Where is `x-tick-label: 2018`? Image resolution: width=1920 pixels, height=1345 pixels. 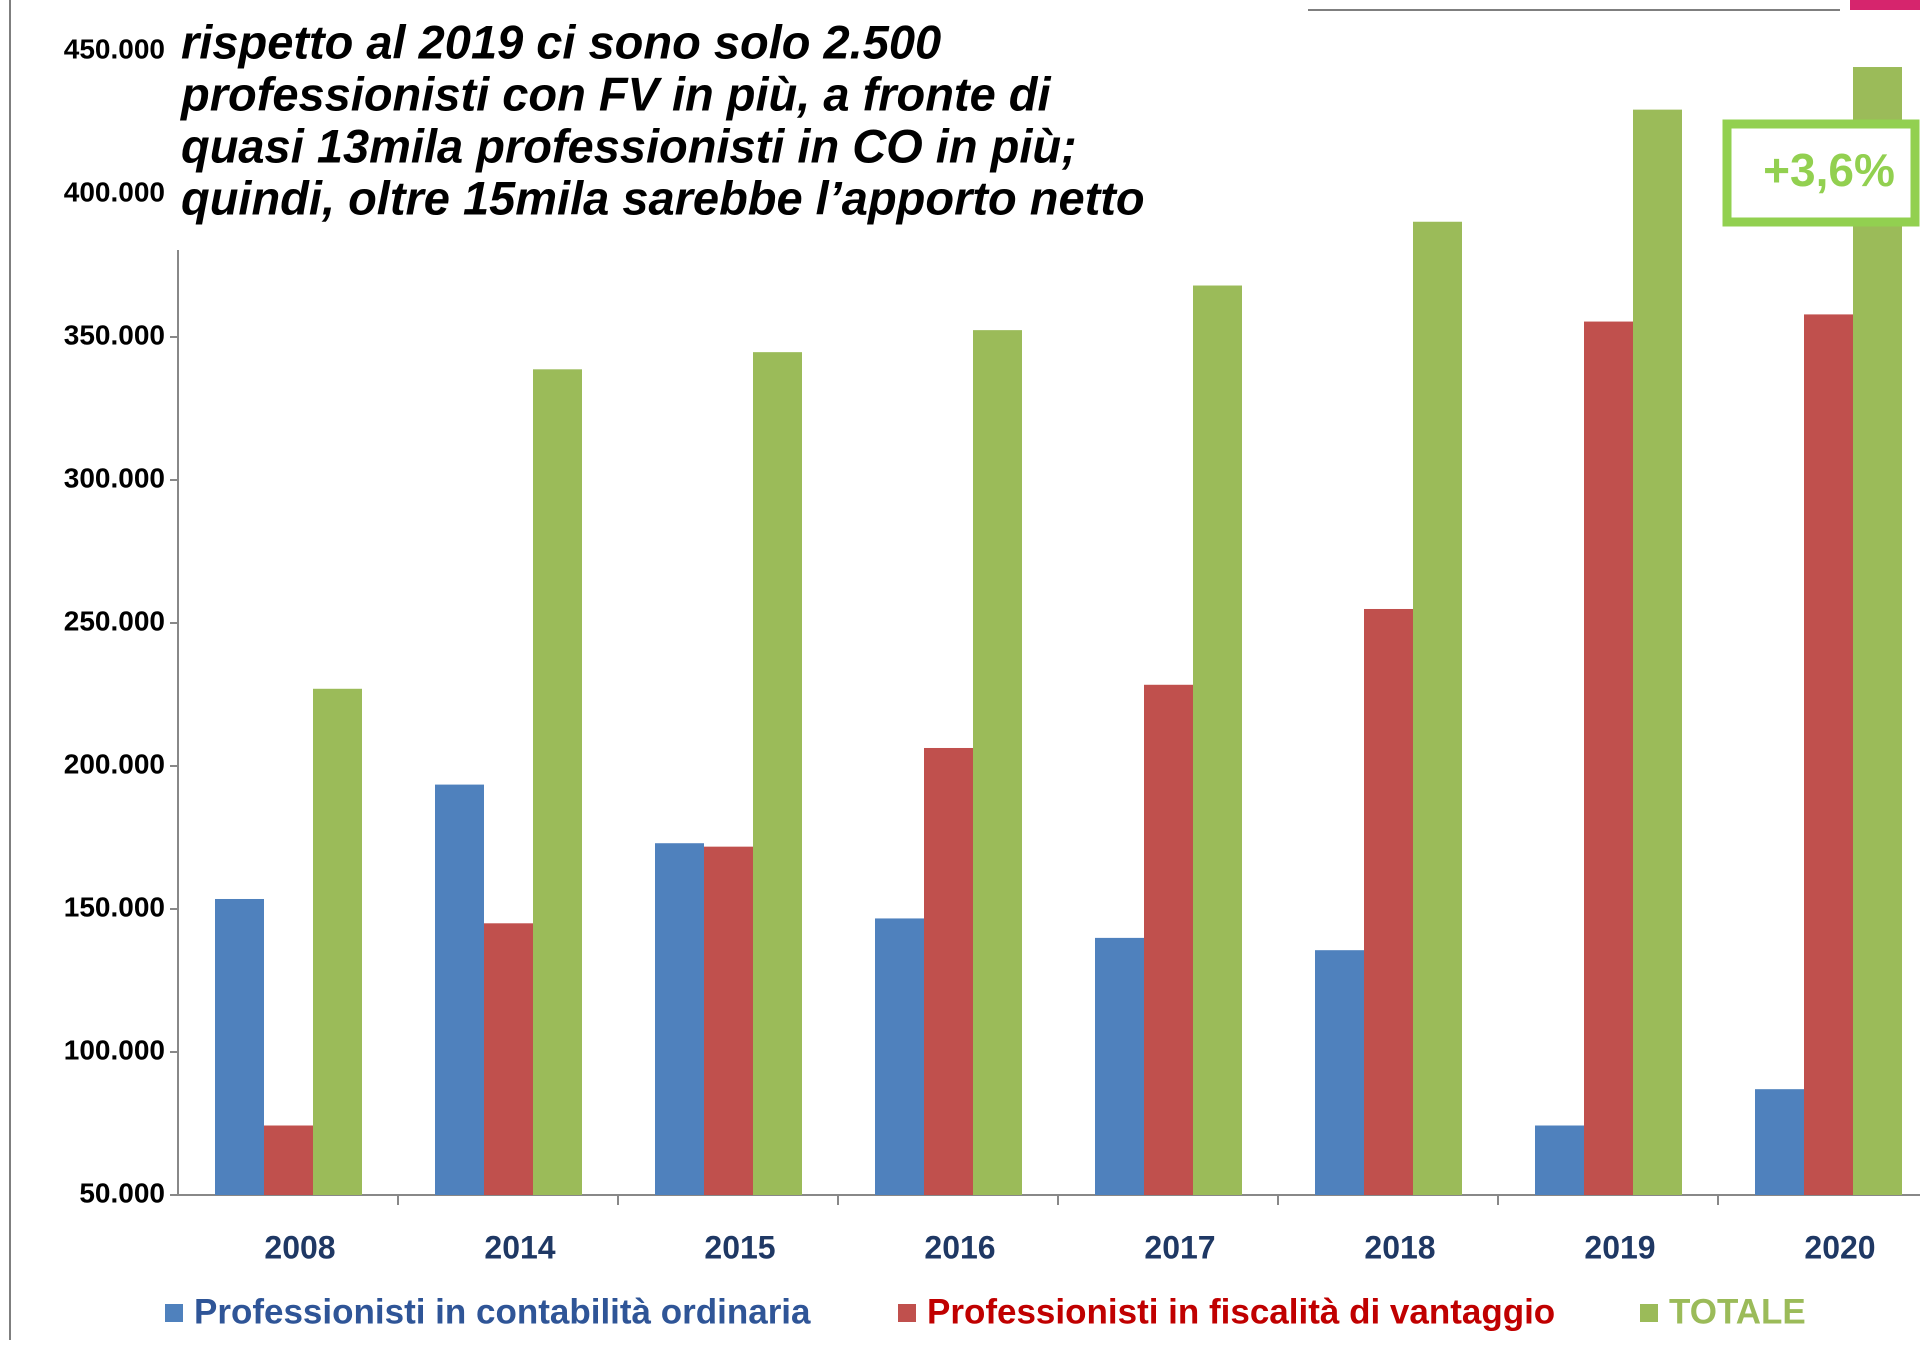
x-tick-label: 2018 is located at coordinates (1399, 1247).